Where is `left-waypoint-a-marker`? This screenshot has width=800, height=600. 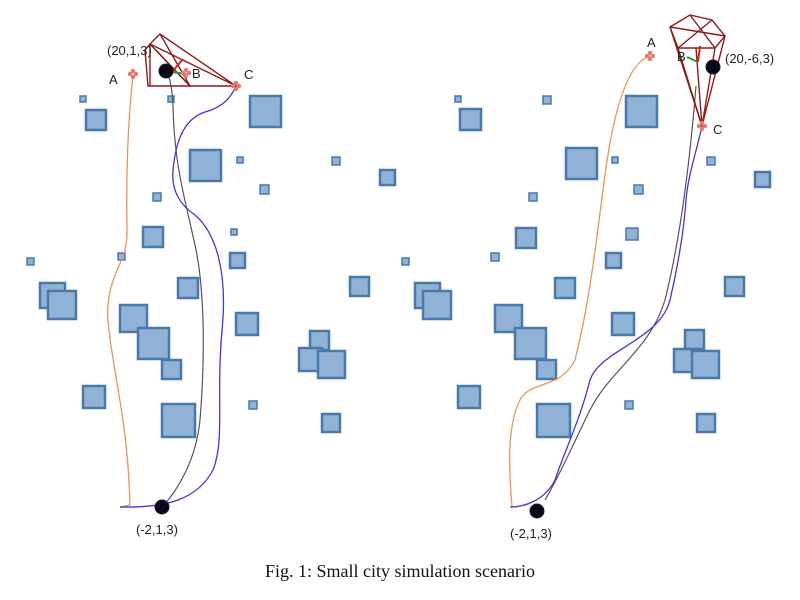 left-waypoint-a-marker is located at coordinates (133, 74).